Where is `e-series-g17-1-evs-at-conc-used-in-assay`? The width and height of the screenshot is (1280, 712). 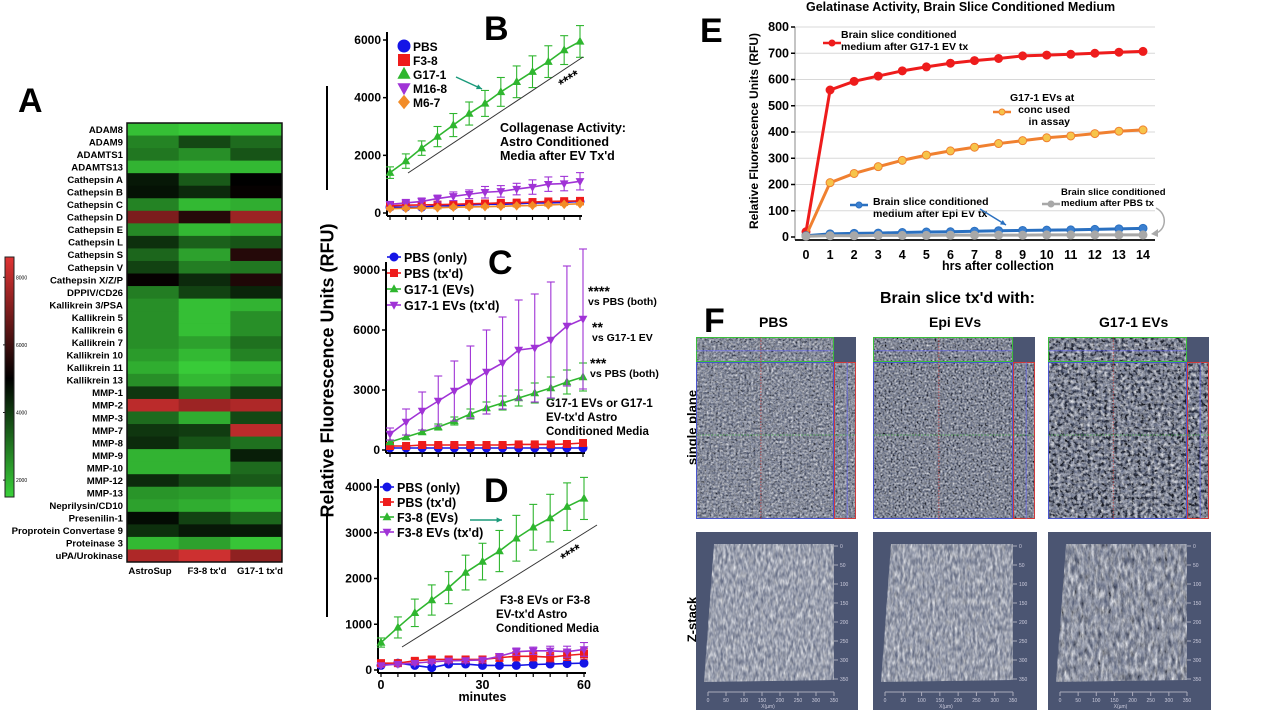
e-series-g17-1-evs-at-conc-used-in-assay is located at coordinates (974, 183).